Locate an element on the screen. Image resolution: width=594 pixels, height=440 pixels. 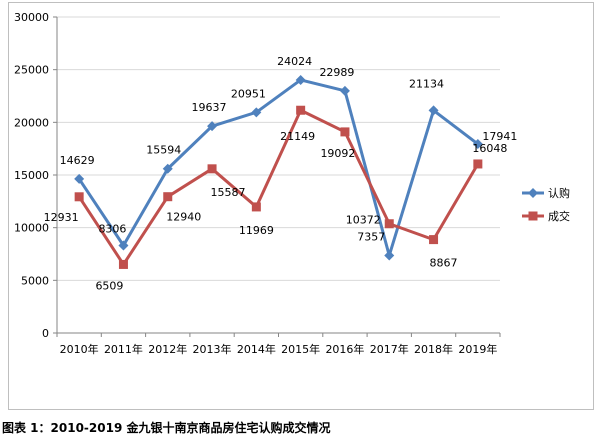
figure-caption: 图表 1：2010-2019 金九银十南京商品房住宅认购成交情况 is located at coordinates (166, 428).